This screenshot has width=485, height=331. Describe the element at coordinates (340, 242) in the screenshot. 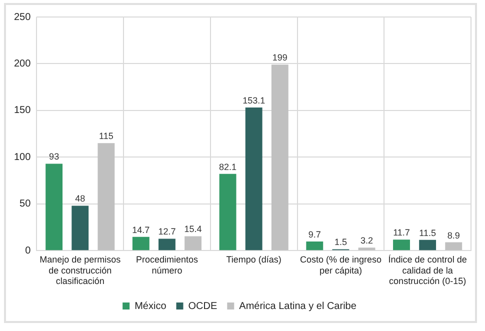

I see `data-label: 1.5` at that location.